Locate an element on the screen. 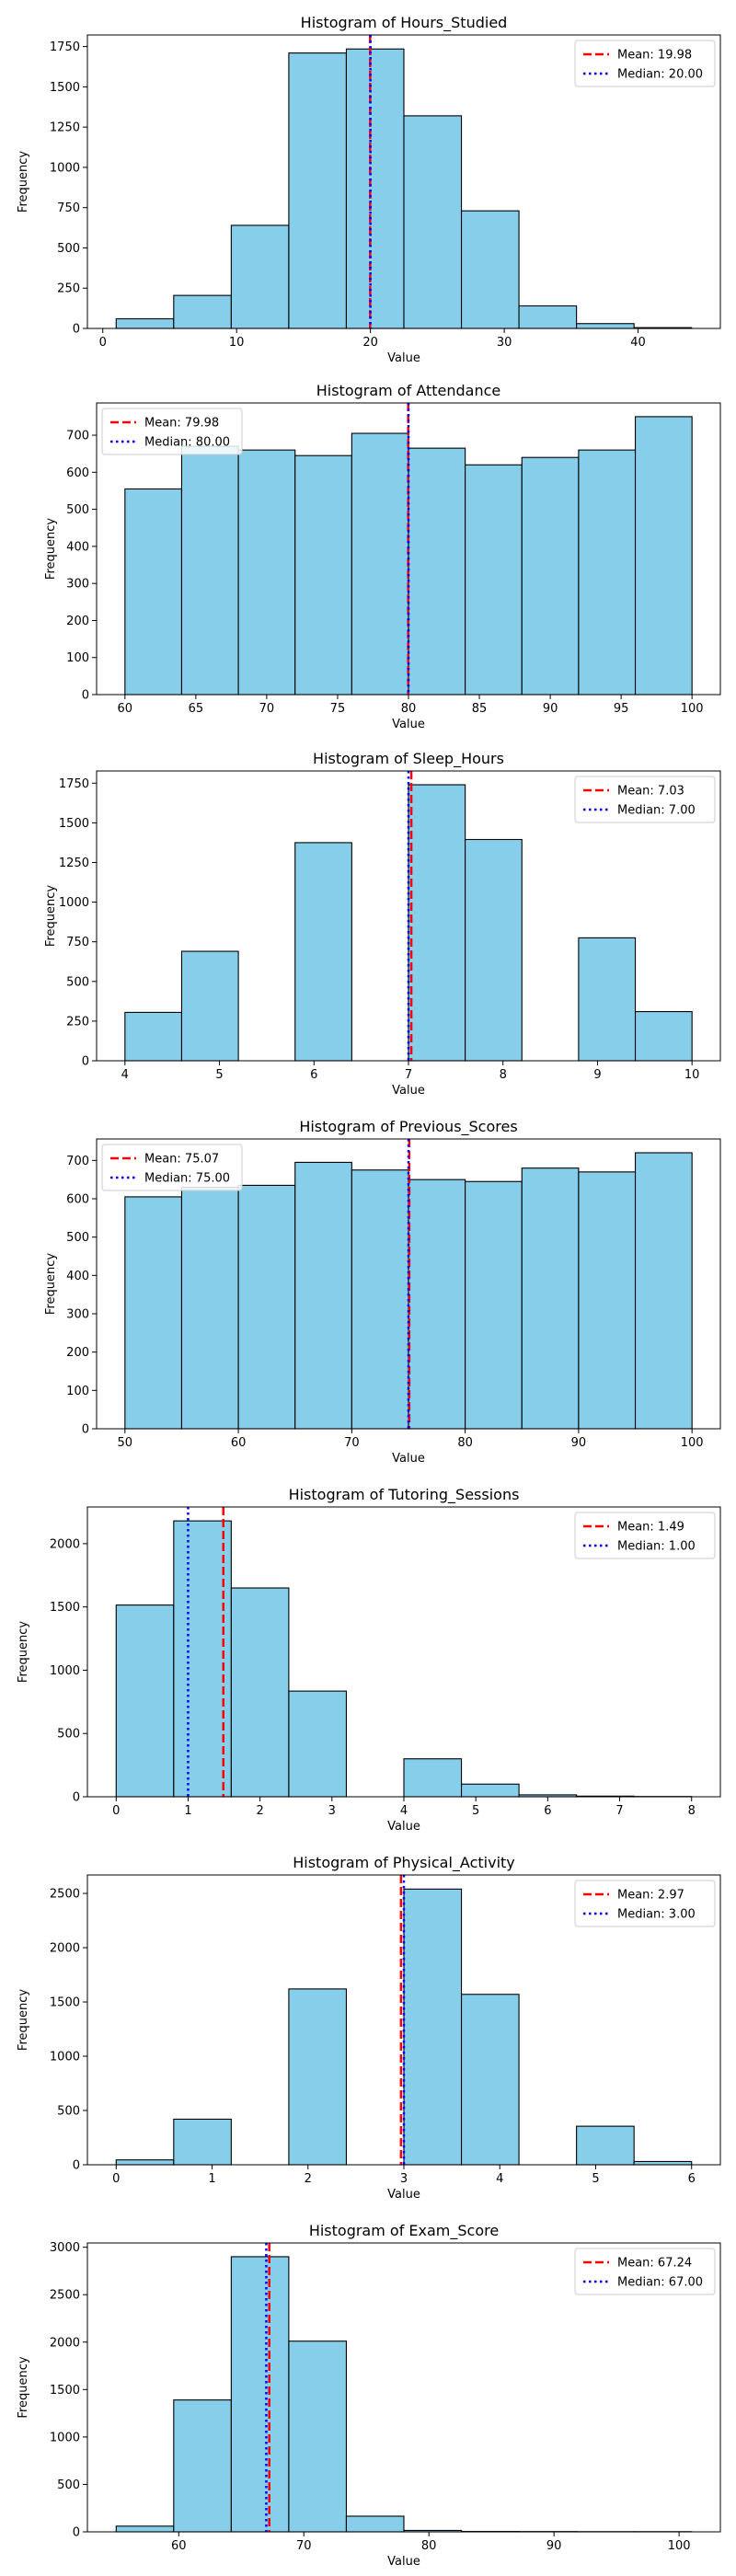 This screenshot has width=736, height=2576. chart-title: Histogram of Previous_Scores is located at coordinates (408, 1127).